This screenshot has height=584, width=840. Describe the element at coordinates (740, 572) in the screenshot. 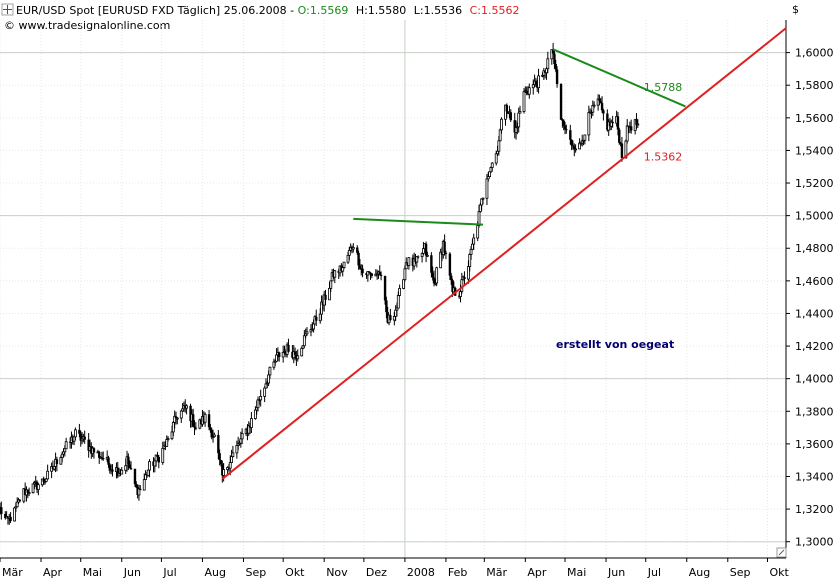

I see `x-tick-label: Sep` at that location.